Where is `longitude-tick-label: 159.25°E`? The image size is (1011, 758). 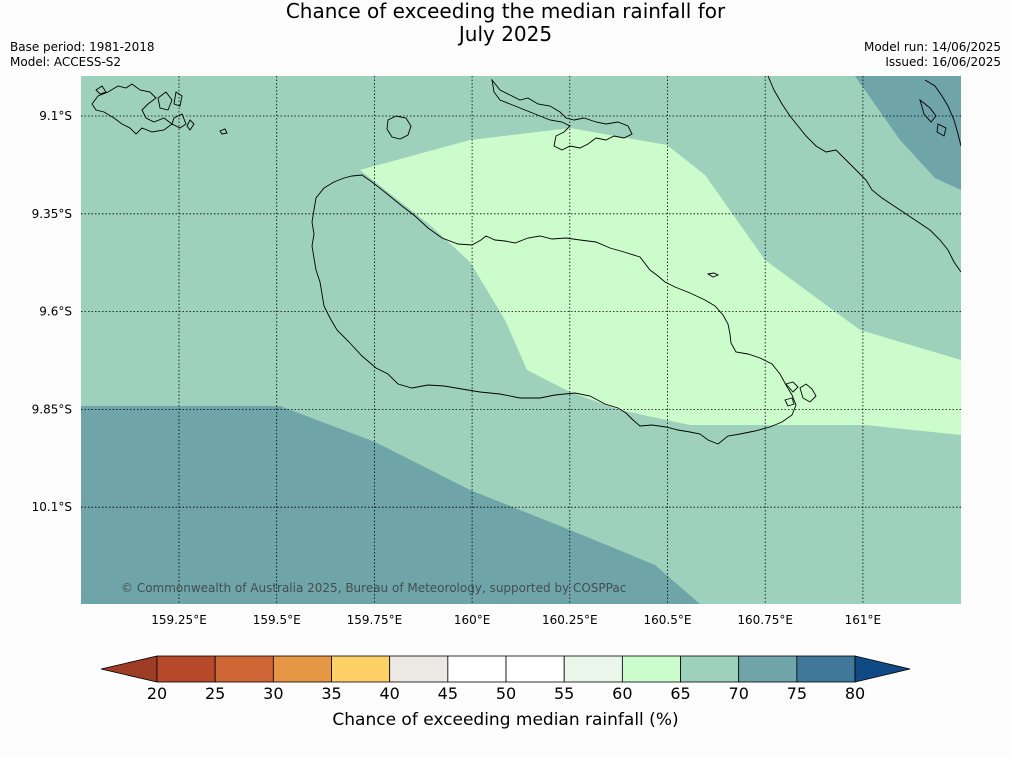
longitude-tick-label: 159.25°E is located at coordinates (179, 620).